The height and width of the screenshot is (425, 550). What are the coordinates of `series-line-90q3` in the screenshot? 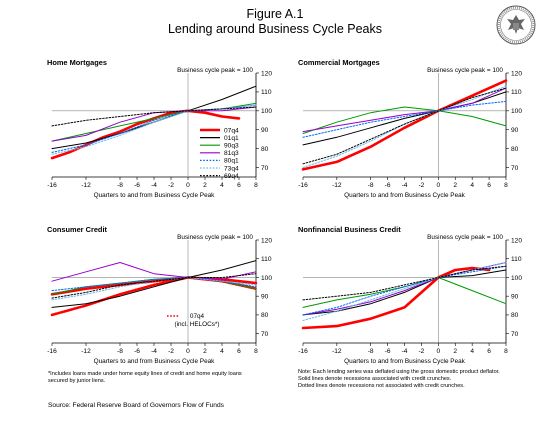 It's located at (404, 120).